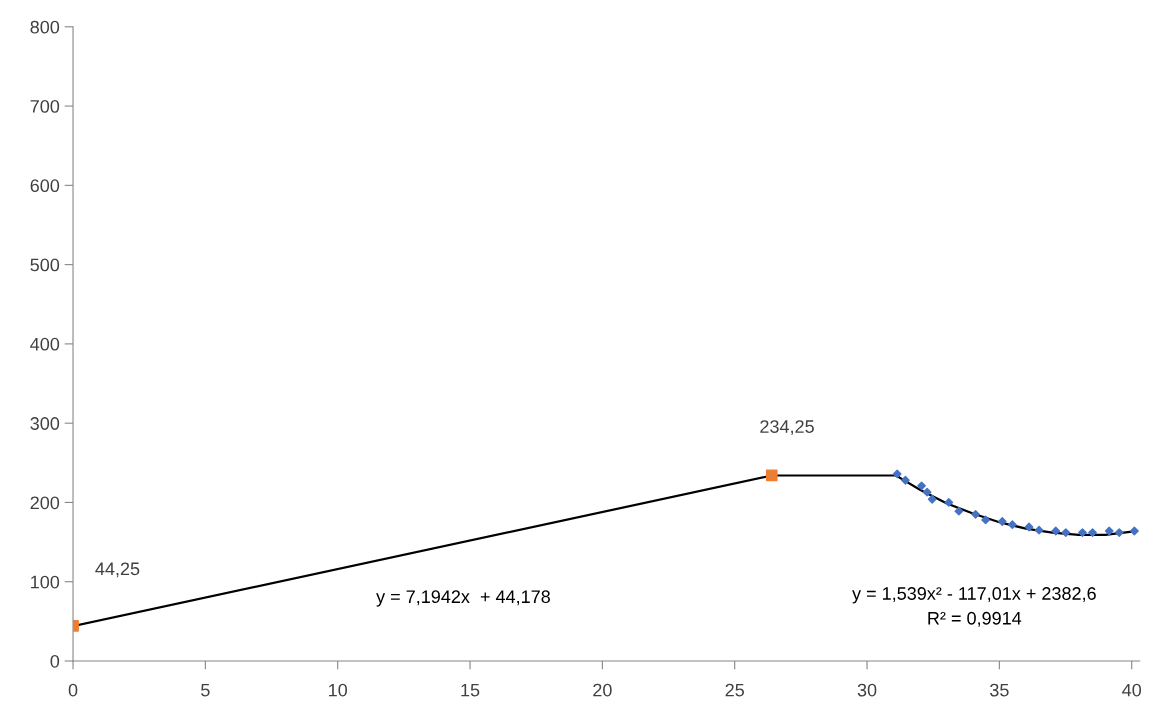  I want to click on x-tick-label: 40, so click(1132, 690).